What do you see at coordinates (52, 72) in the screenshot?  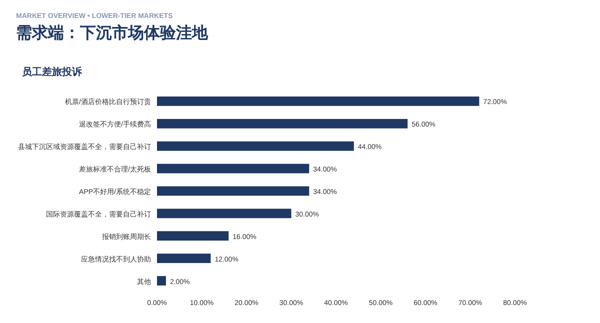 I see `text: 员工差旅投诉` at bounding box center [52, 72].